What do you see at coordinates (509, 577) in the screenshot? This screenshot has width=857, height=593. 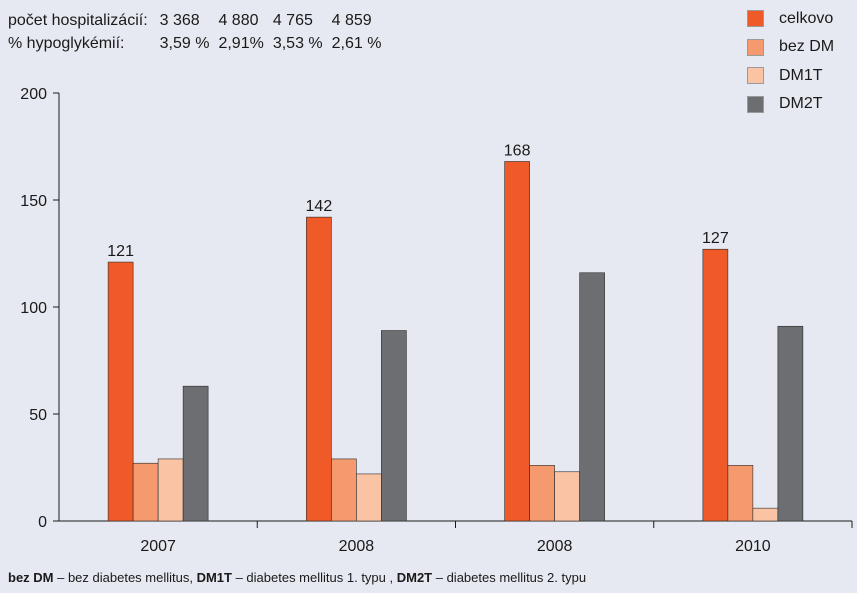 I see `footnote-text: – diabetes mellitus 2. typu` at bounding box center [509, 577].